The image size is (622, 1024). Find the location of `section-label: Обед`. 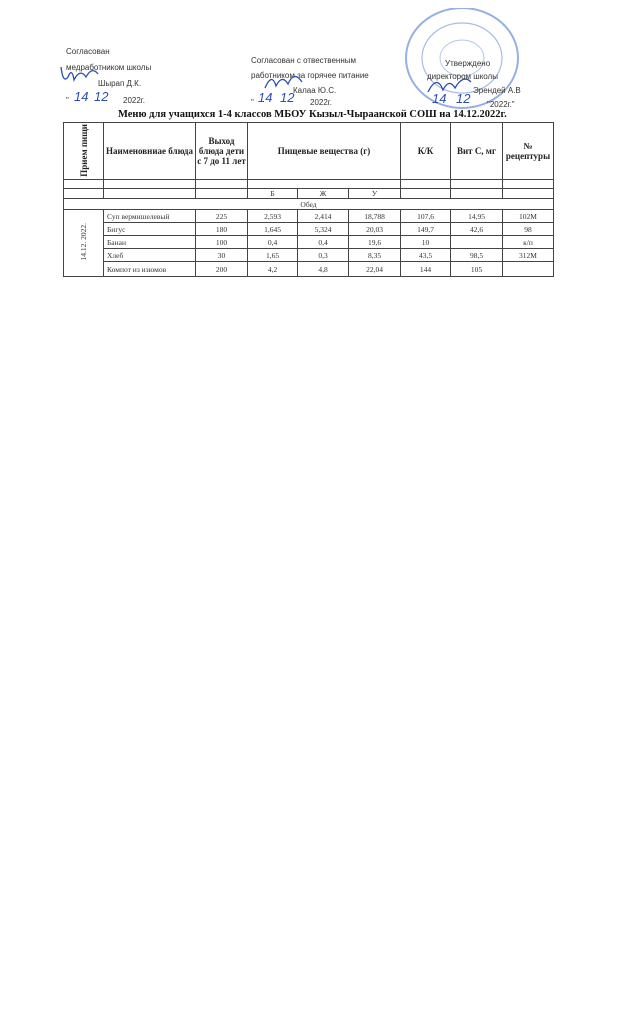

section-label: Обед is located at coordinates (308, 204).